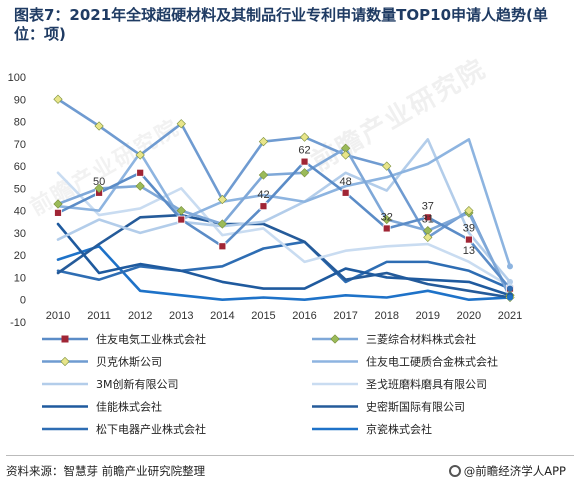  Describe the element at coordinates (428, 206) in the screenshot. I see `data-label: 37` at that location.